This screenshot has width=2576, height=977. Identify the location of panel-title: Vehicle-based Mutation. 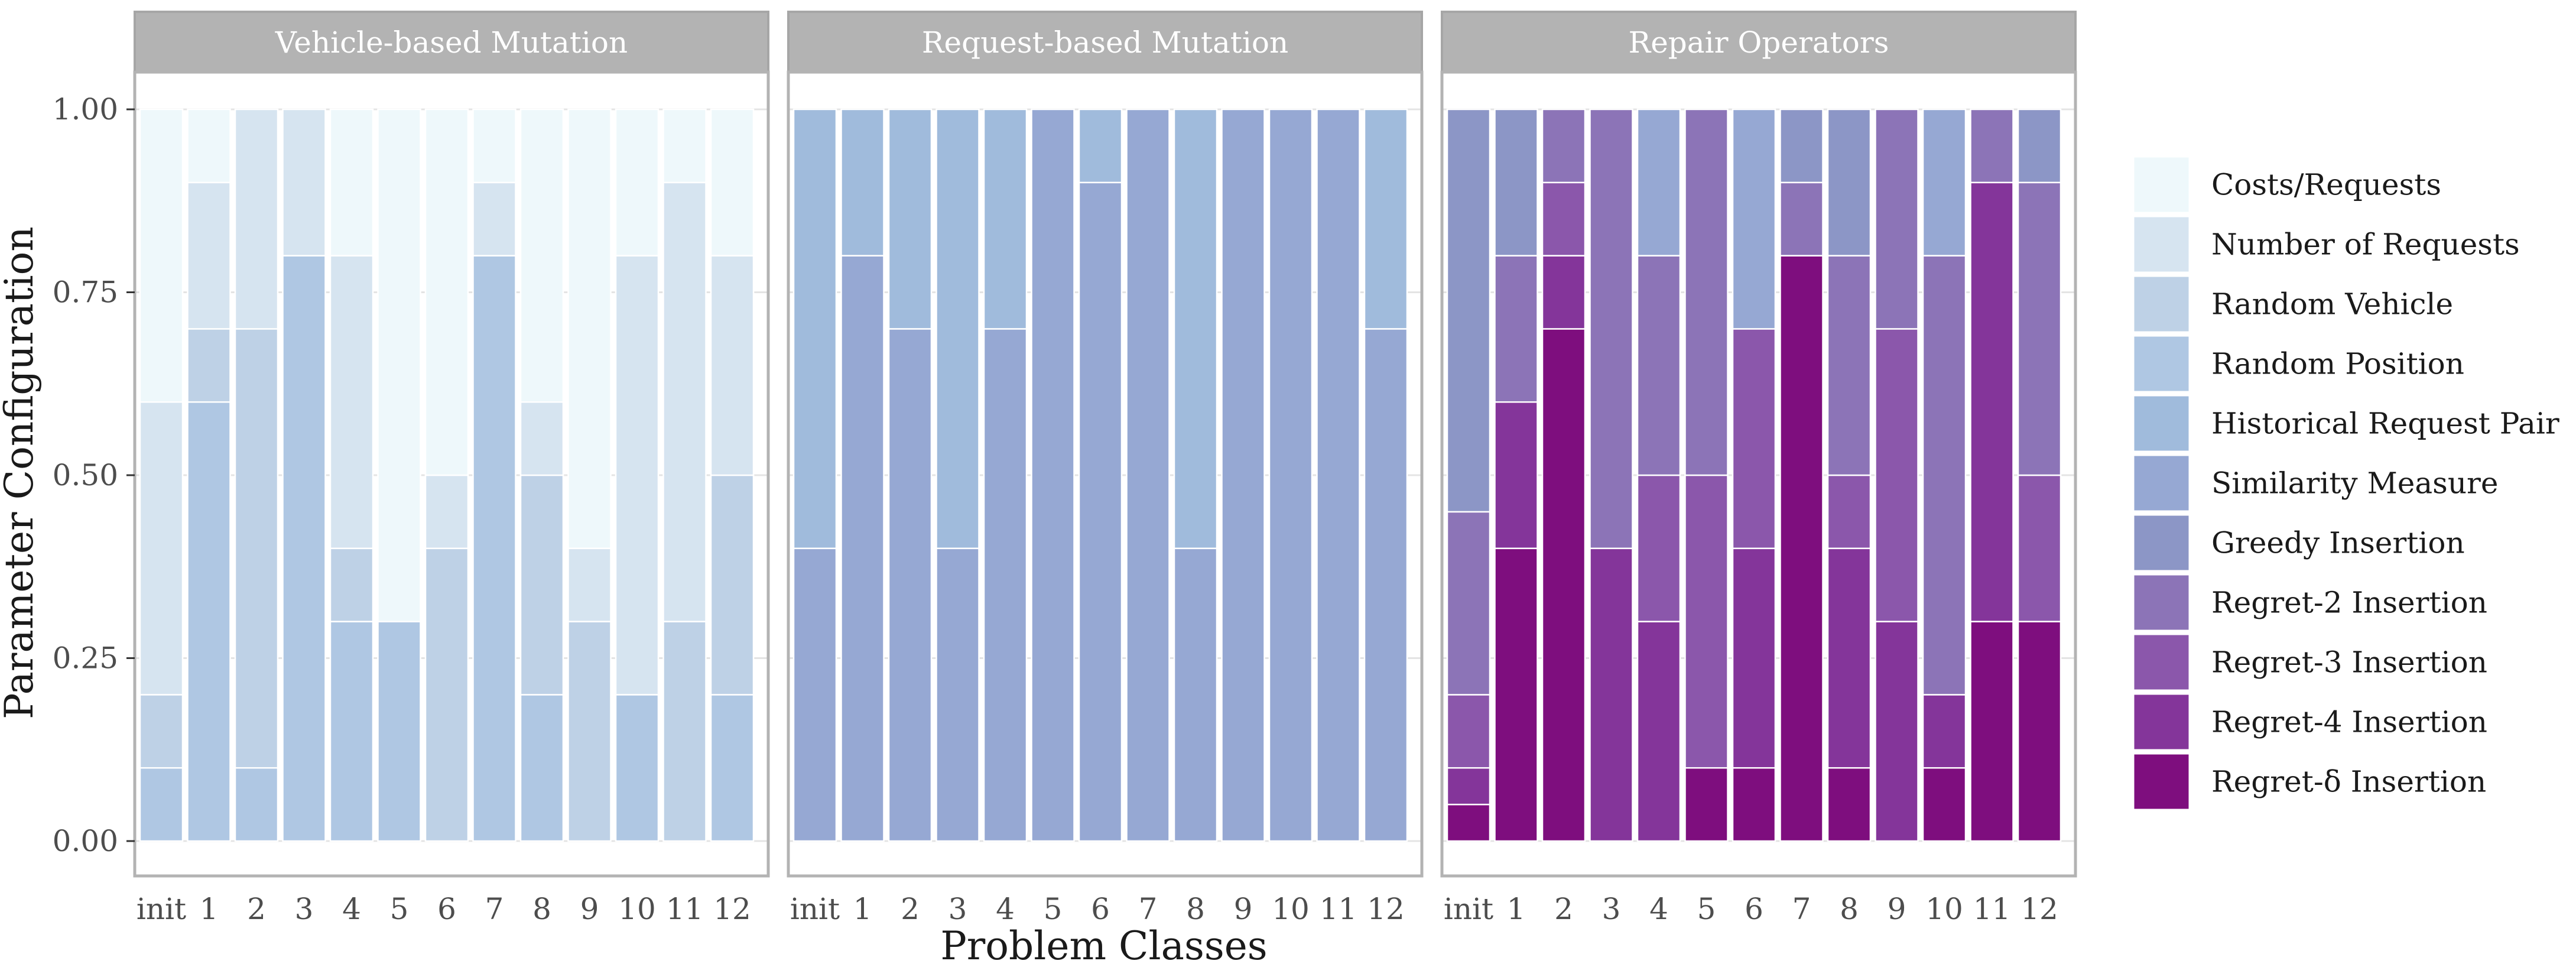
(451, 42).